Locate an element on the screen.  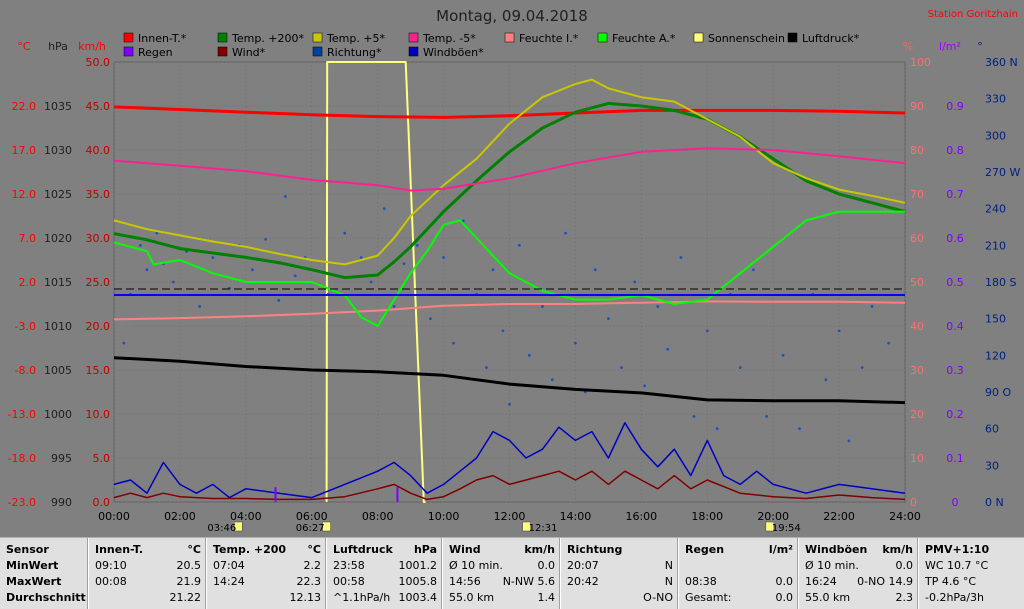
stats-column: Innen-T. °C 09:10 20.5 00:08 21.9 21.22 is located at coordinates (147, 573).